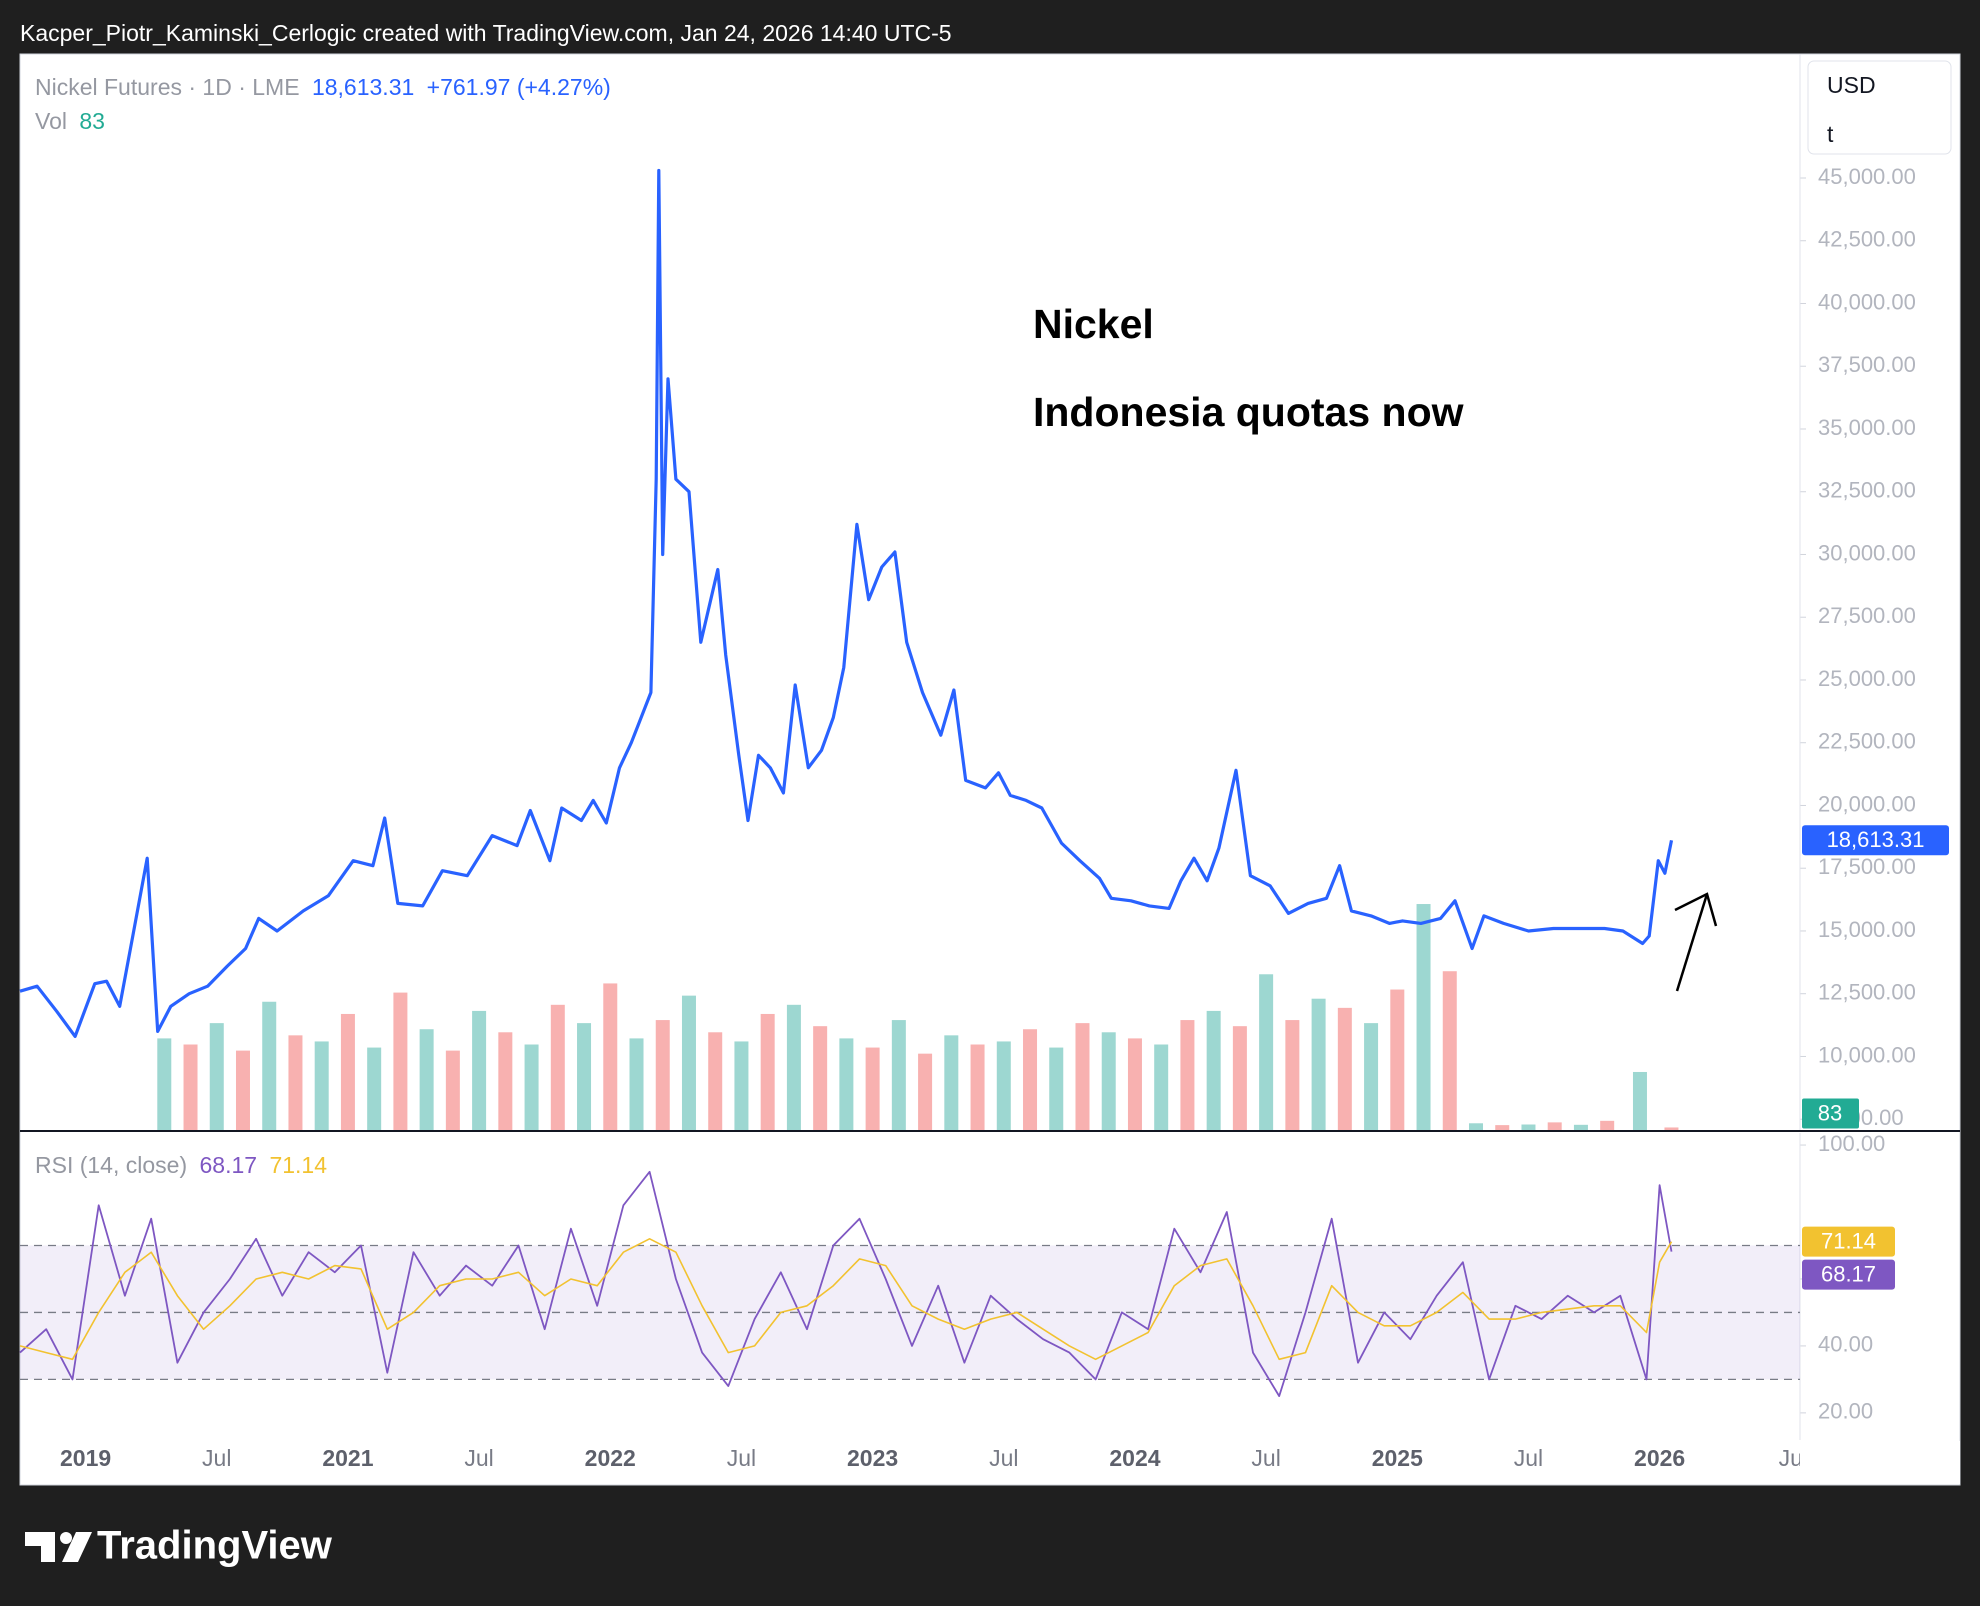 This screenshot has height=1606, width=1980. What do you see at coordinates (846, 1283) in the screenshot?
I see `rsi-line` at bounding box center [846, 1283].